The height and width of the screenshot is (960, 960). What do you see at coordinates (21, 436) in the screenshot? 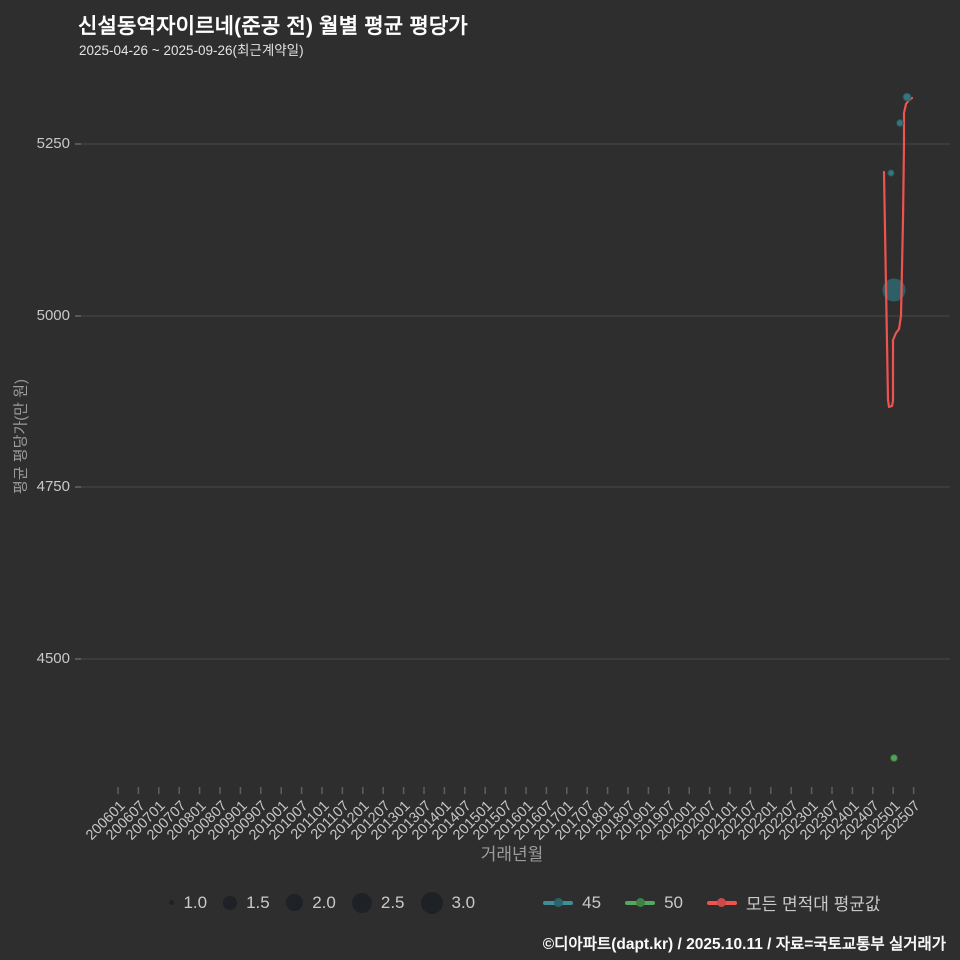
I see `y-axis-title: 평균 평당가(만 원)` at bounding box center [21, 436].